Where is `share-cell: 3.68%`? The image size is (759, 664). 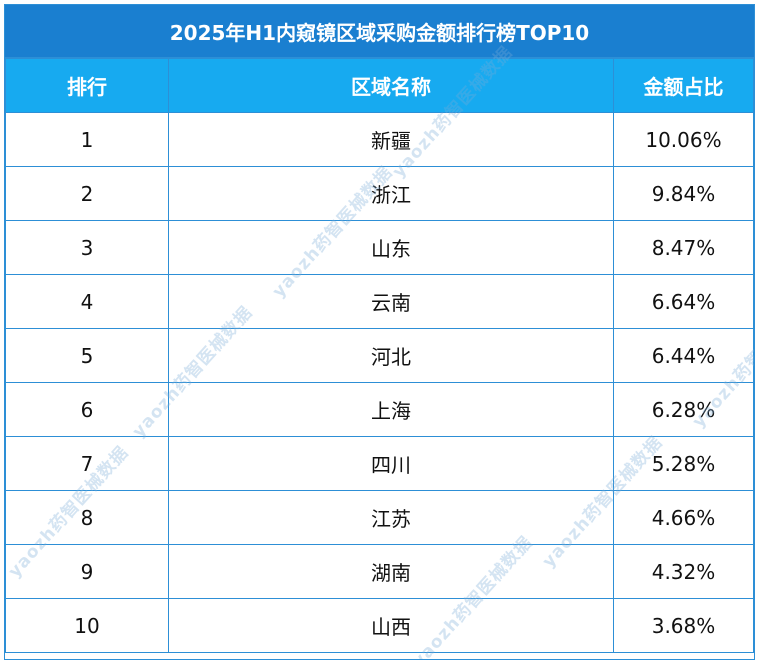
share-cell: 3.68% is located at coordinates (683, 625).